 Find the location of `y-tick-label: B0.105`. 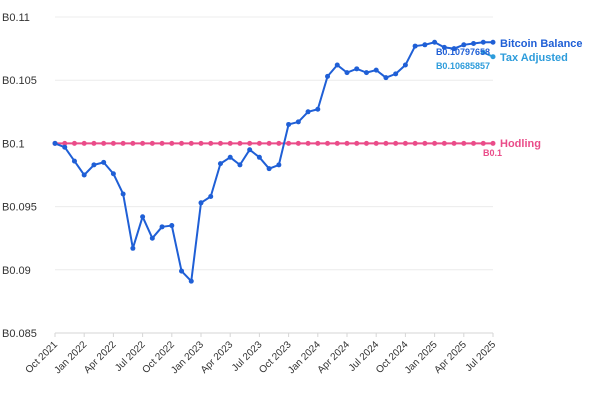

y-tick-label: B0.105 is located at coordinates (19, 81).